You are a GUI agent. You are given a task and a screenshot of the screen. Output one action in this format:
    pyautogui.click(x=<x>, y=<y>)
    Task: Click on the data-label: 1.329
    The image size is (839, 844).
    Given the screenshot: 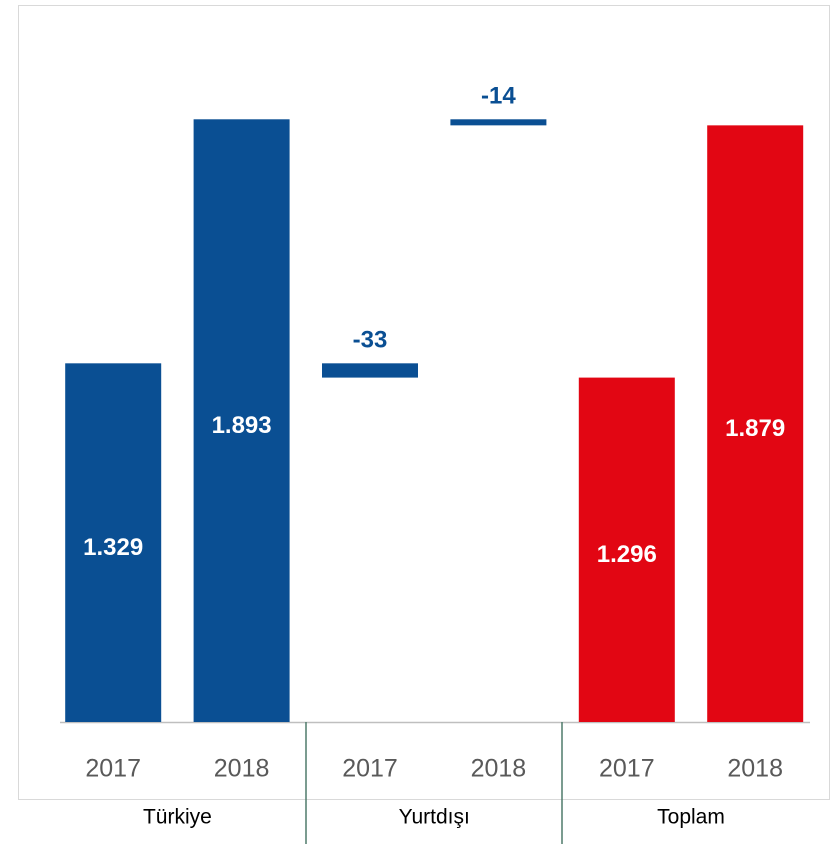 What is the action you would take?
    pyautogui.click(x=113, y=547)
    